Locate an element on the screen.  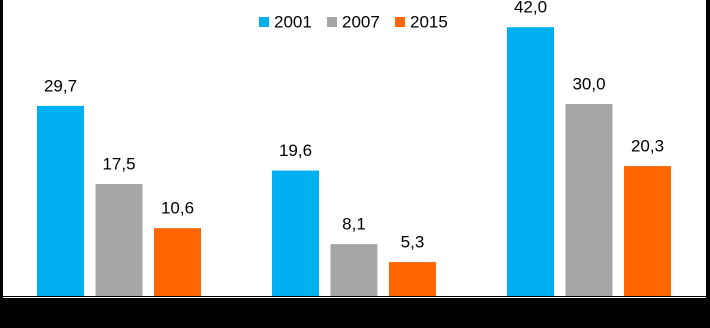
legend-label: 2001 is located at coordinates (293, 21).